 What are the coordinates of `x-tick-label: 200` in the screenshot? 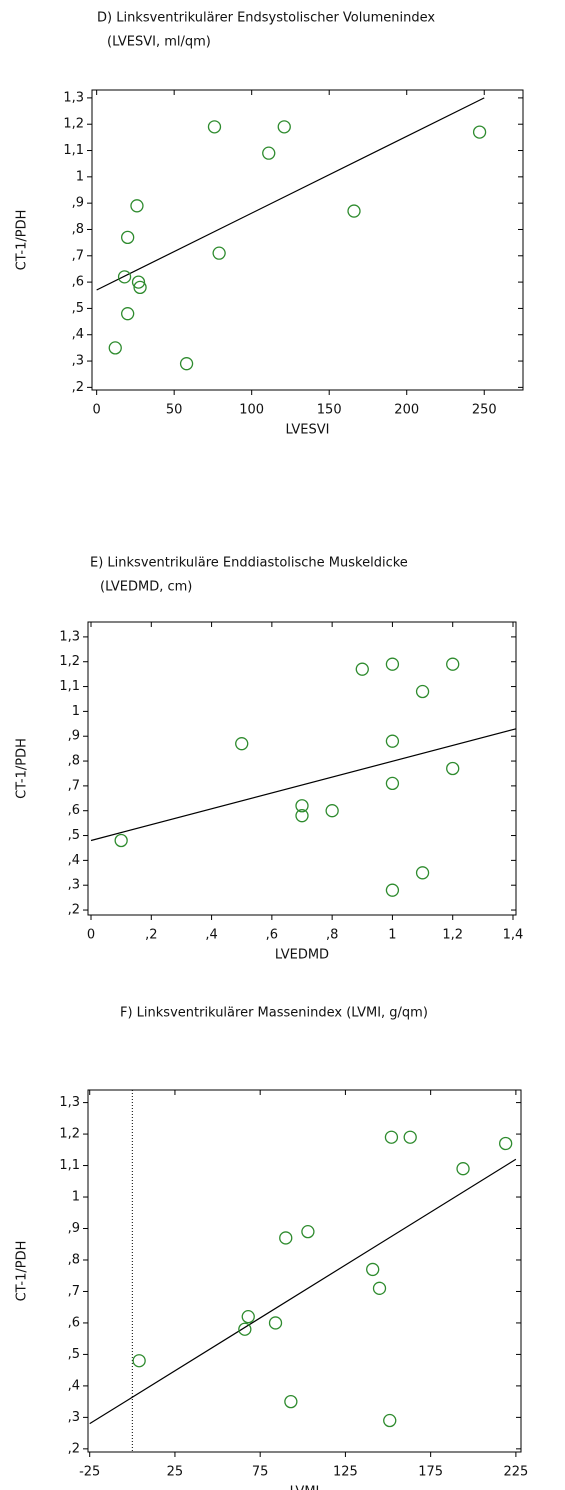 It's located at (406, 410).